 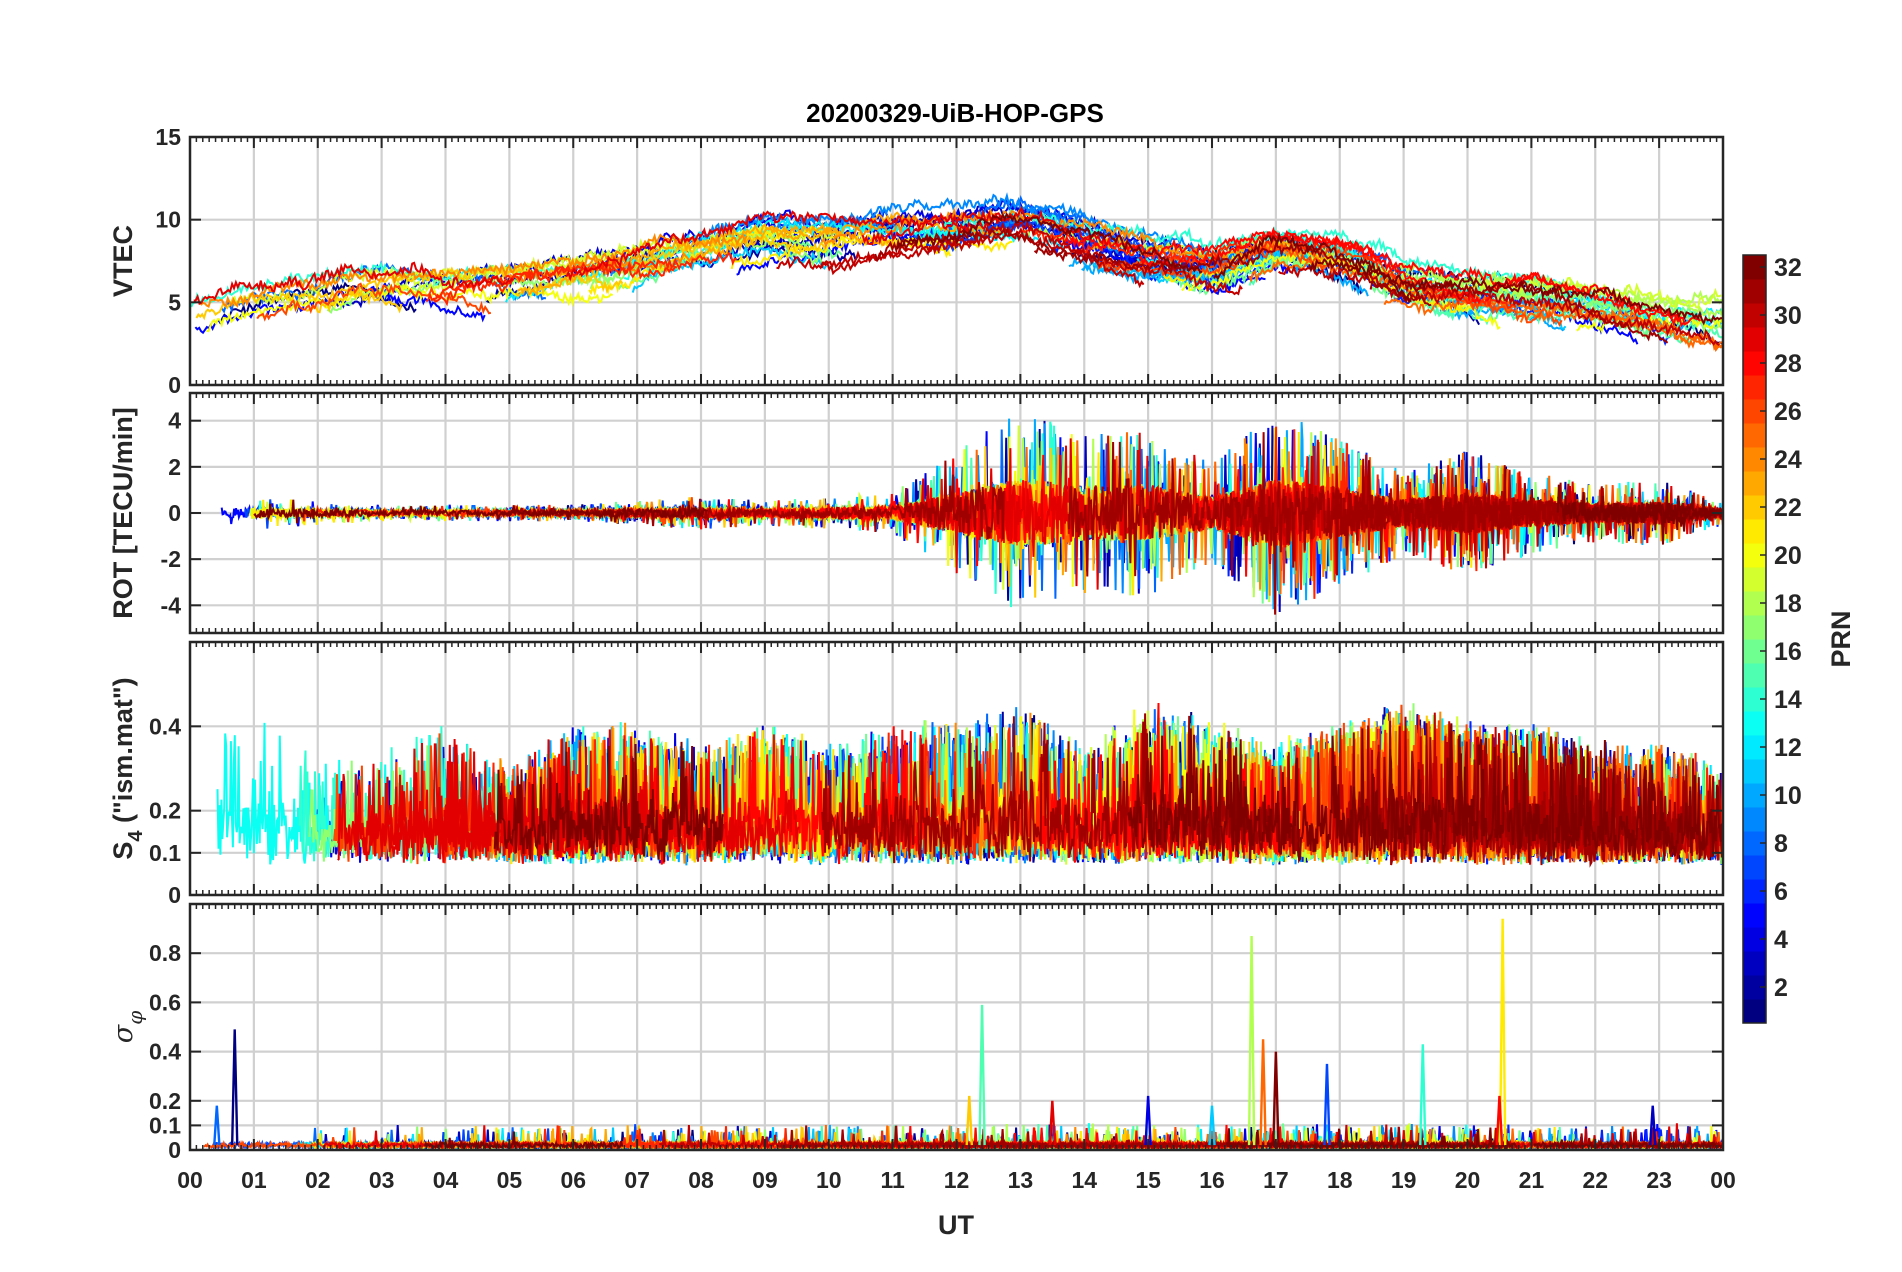 I want to click on colorbar-frame, so click(x=1754, y=639).